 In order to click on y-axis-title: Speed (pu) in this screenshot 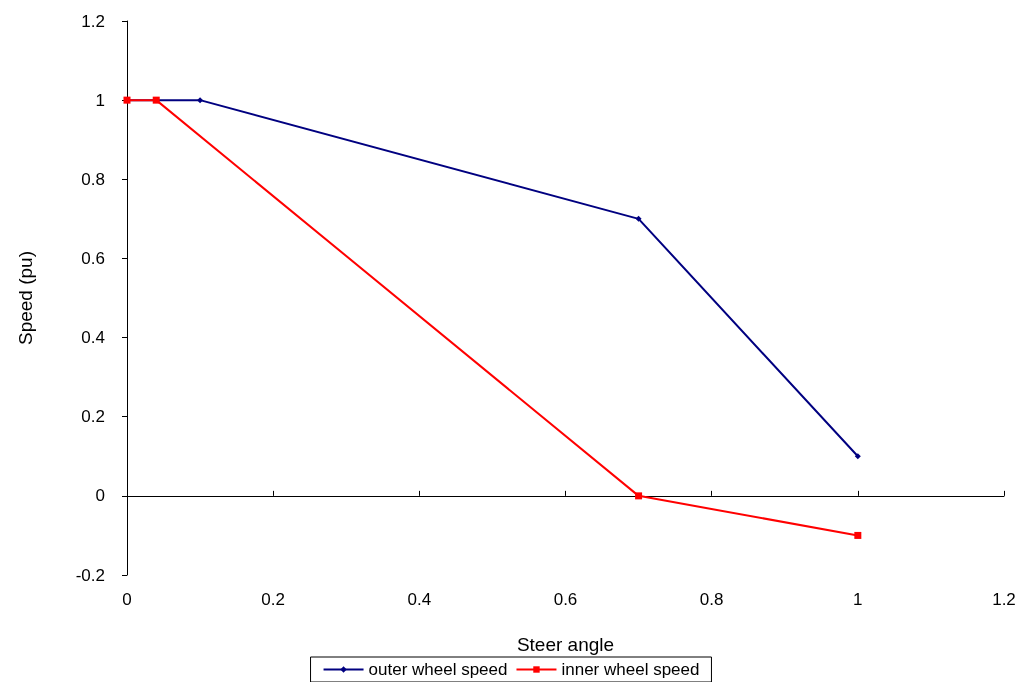, I will do `click(25, 298)`.